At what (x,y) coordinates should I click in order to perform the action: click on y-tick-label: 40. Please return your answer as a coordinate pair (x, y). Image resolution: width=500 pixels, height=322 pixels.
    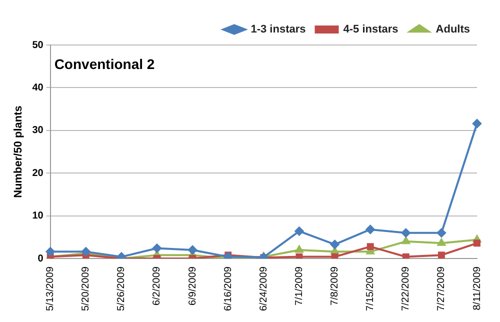
    Looking at the image, I should click on (38, 88).